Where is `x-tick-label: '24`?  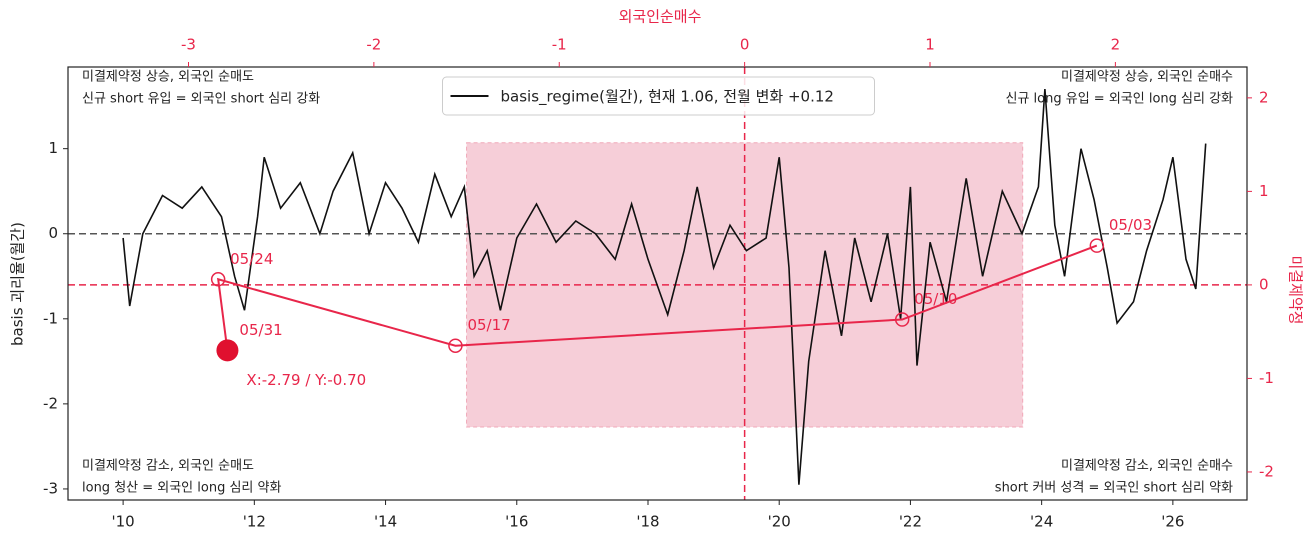 x-tick-label: '24 is located at coordinates (1041, 522).